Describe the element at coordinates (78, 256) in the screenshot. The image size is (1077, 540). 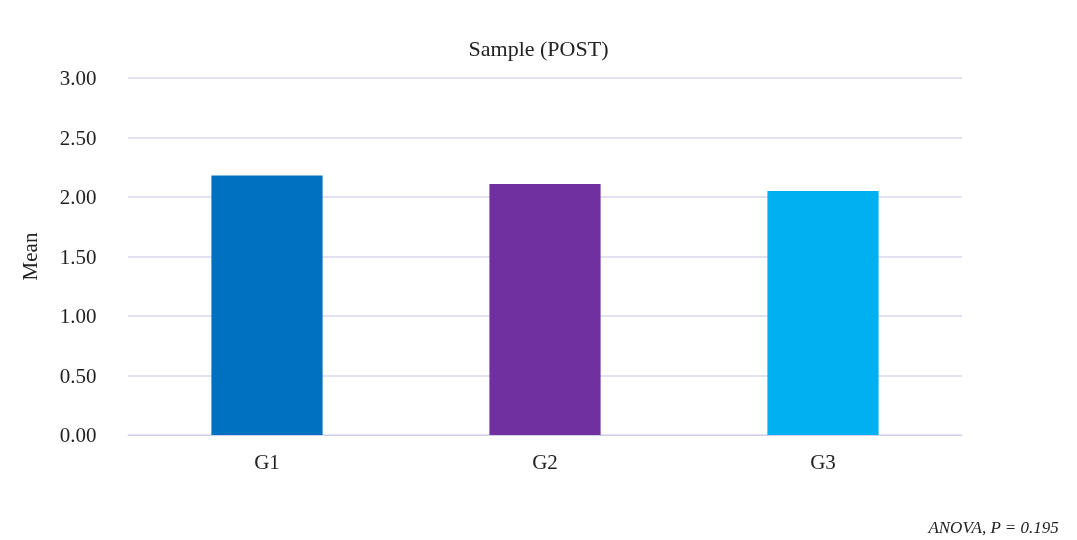
I see `y-tick-label: 1.50` at that location.